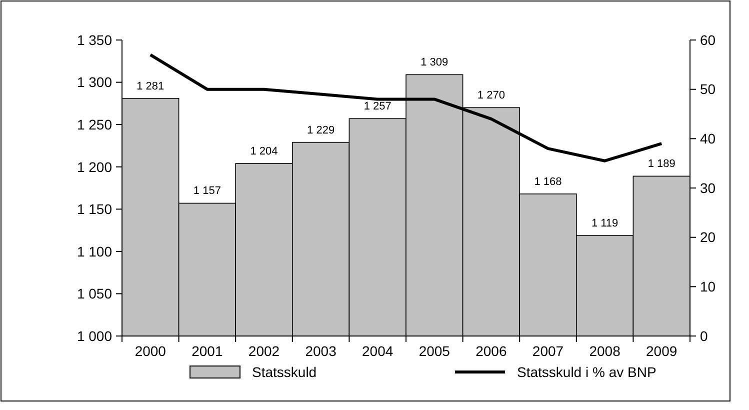  I want to click on y-tick-label: 1 300, so click(94, 82).